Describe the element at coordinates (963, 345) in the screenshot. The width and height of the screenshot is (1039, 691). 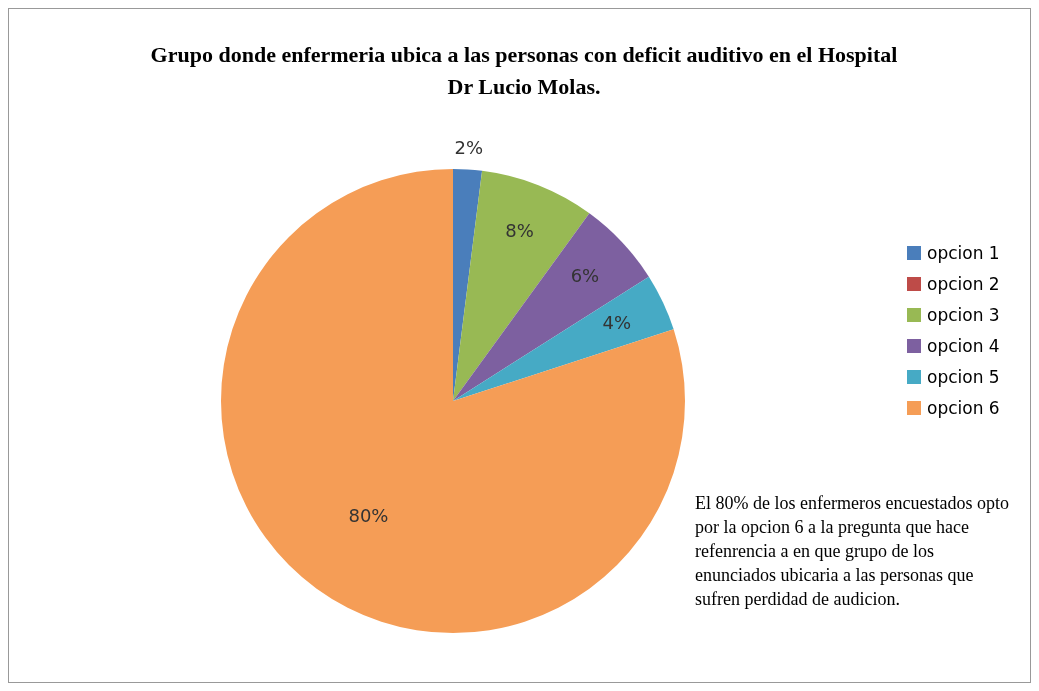
I see `legend-label: opcion 4` at that location.